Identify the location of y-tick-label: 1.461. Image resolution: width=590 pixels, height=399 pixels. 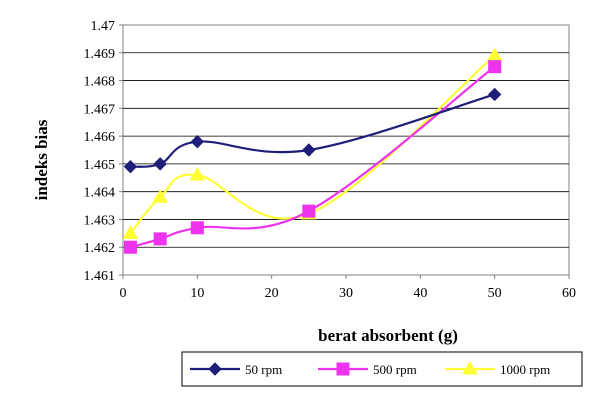
(100, 276).